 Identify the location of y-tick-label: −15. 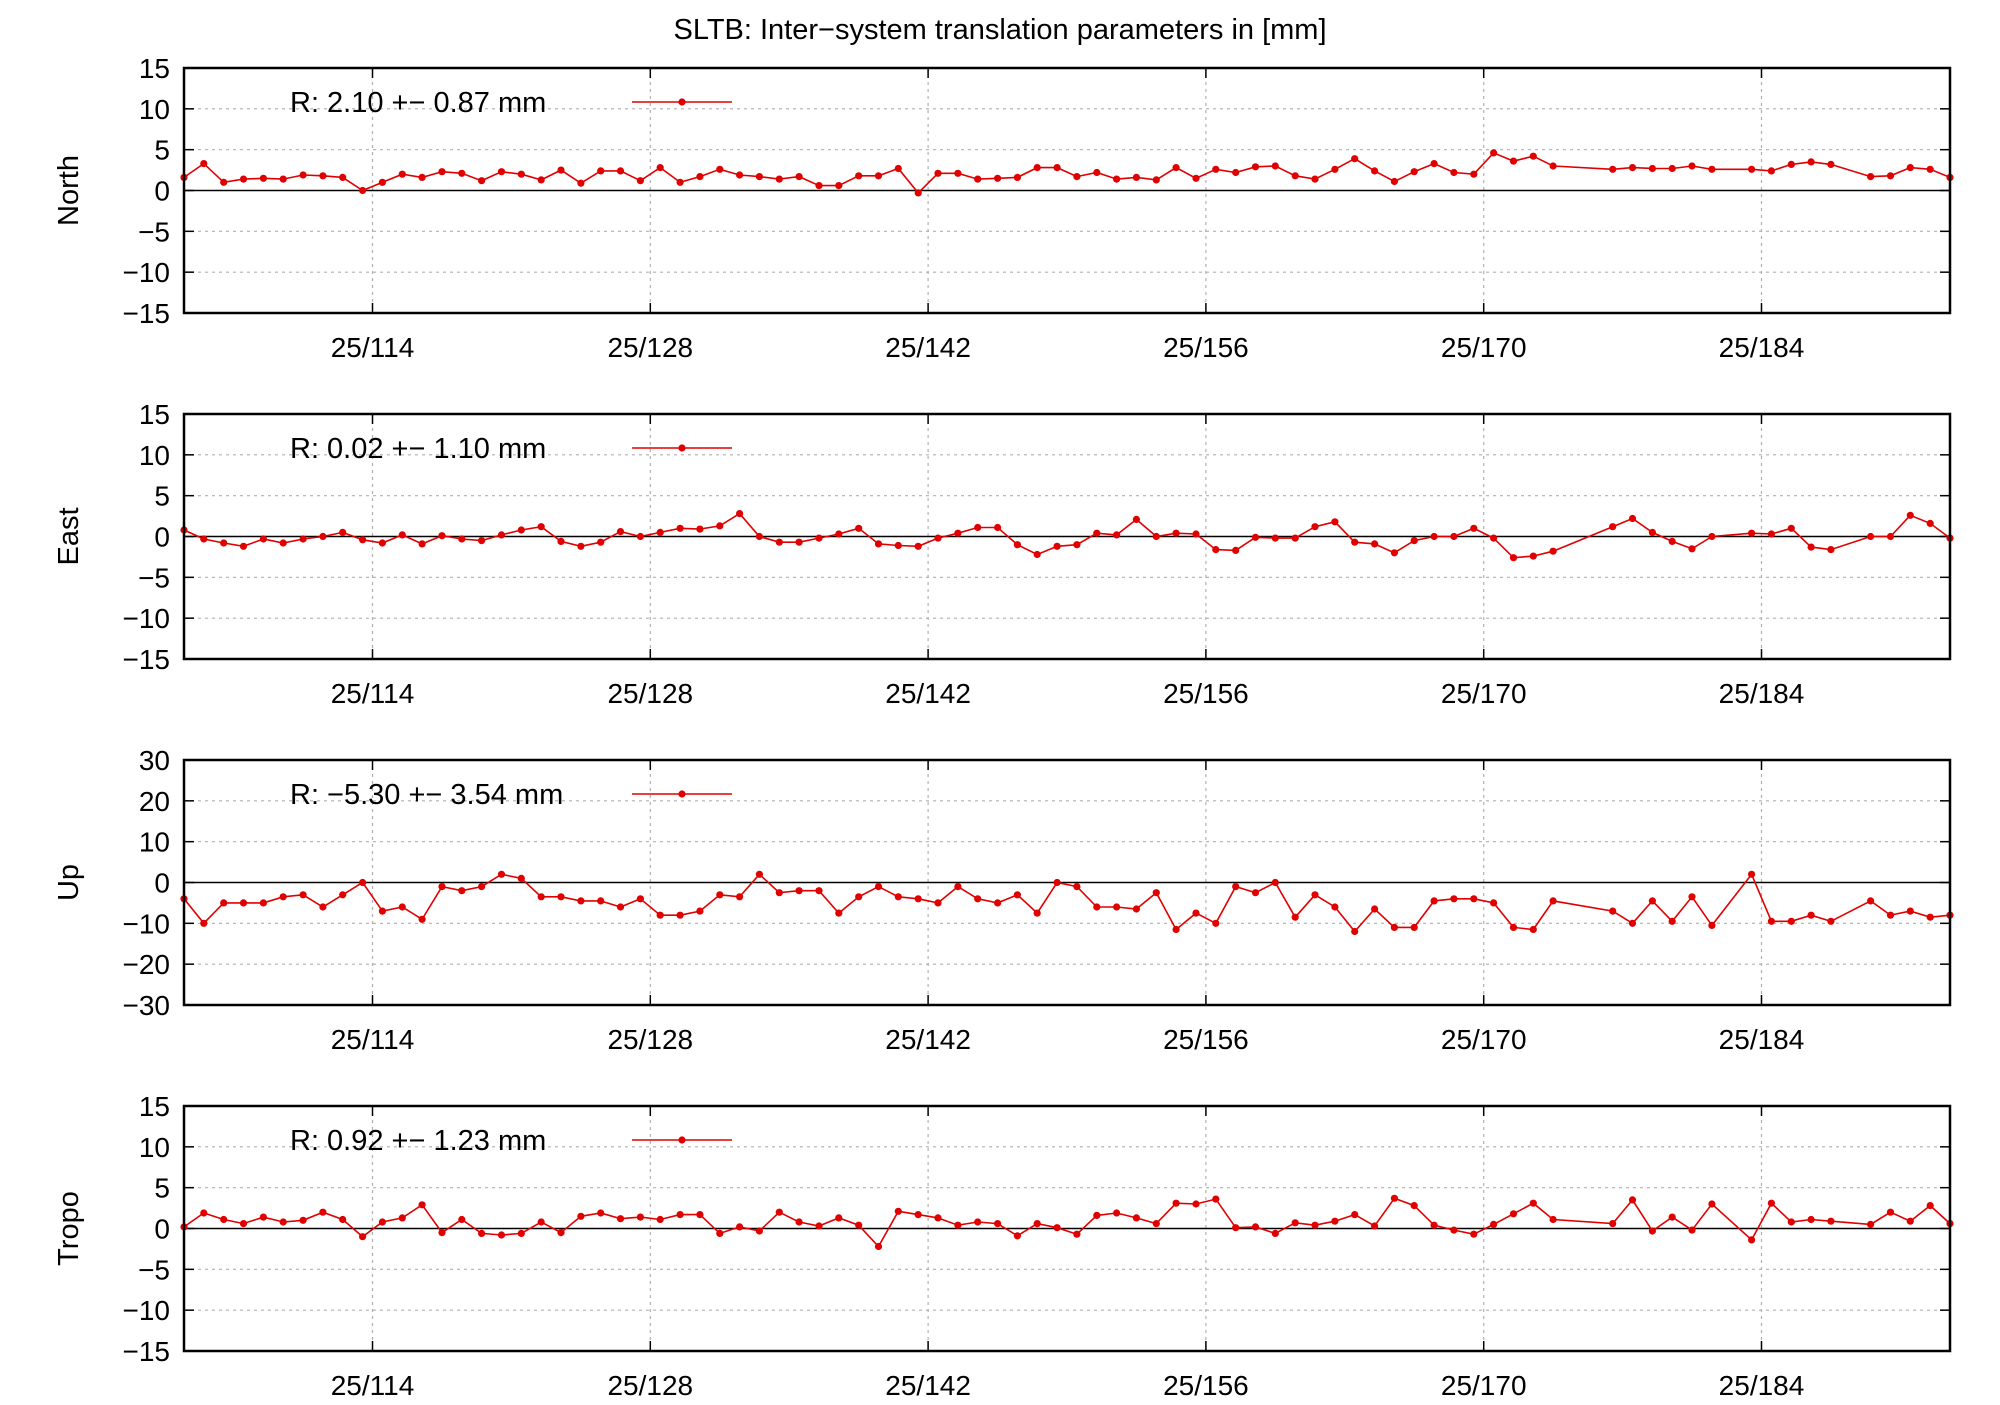
(147, 659).